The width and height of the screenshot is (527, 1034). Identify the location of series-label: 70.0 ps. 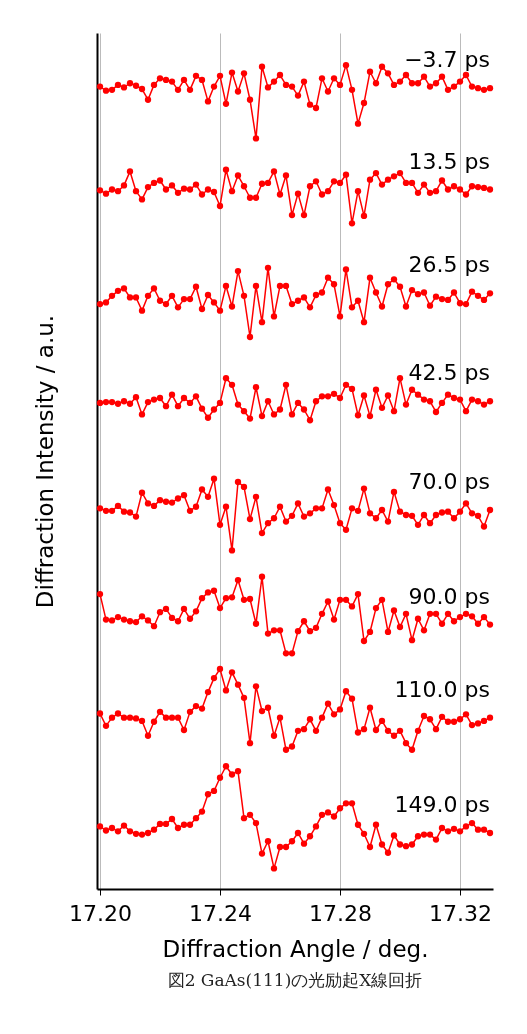
(449, 482).